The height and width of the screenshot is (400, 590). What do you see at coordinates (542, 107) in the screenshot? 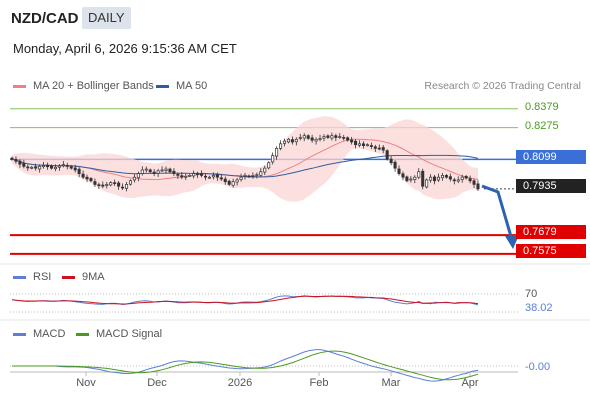
I see `resistance-2-label: 0.8379` at bounding box center [542, 107].